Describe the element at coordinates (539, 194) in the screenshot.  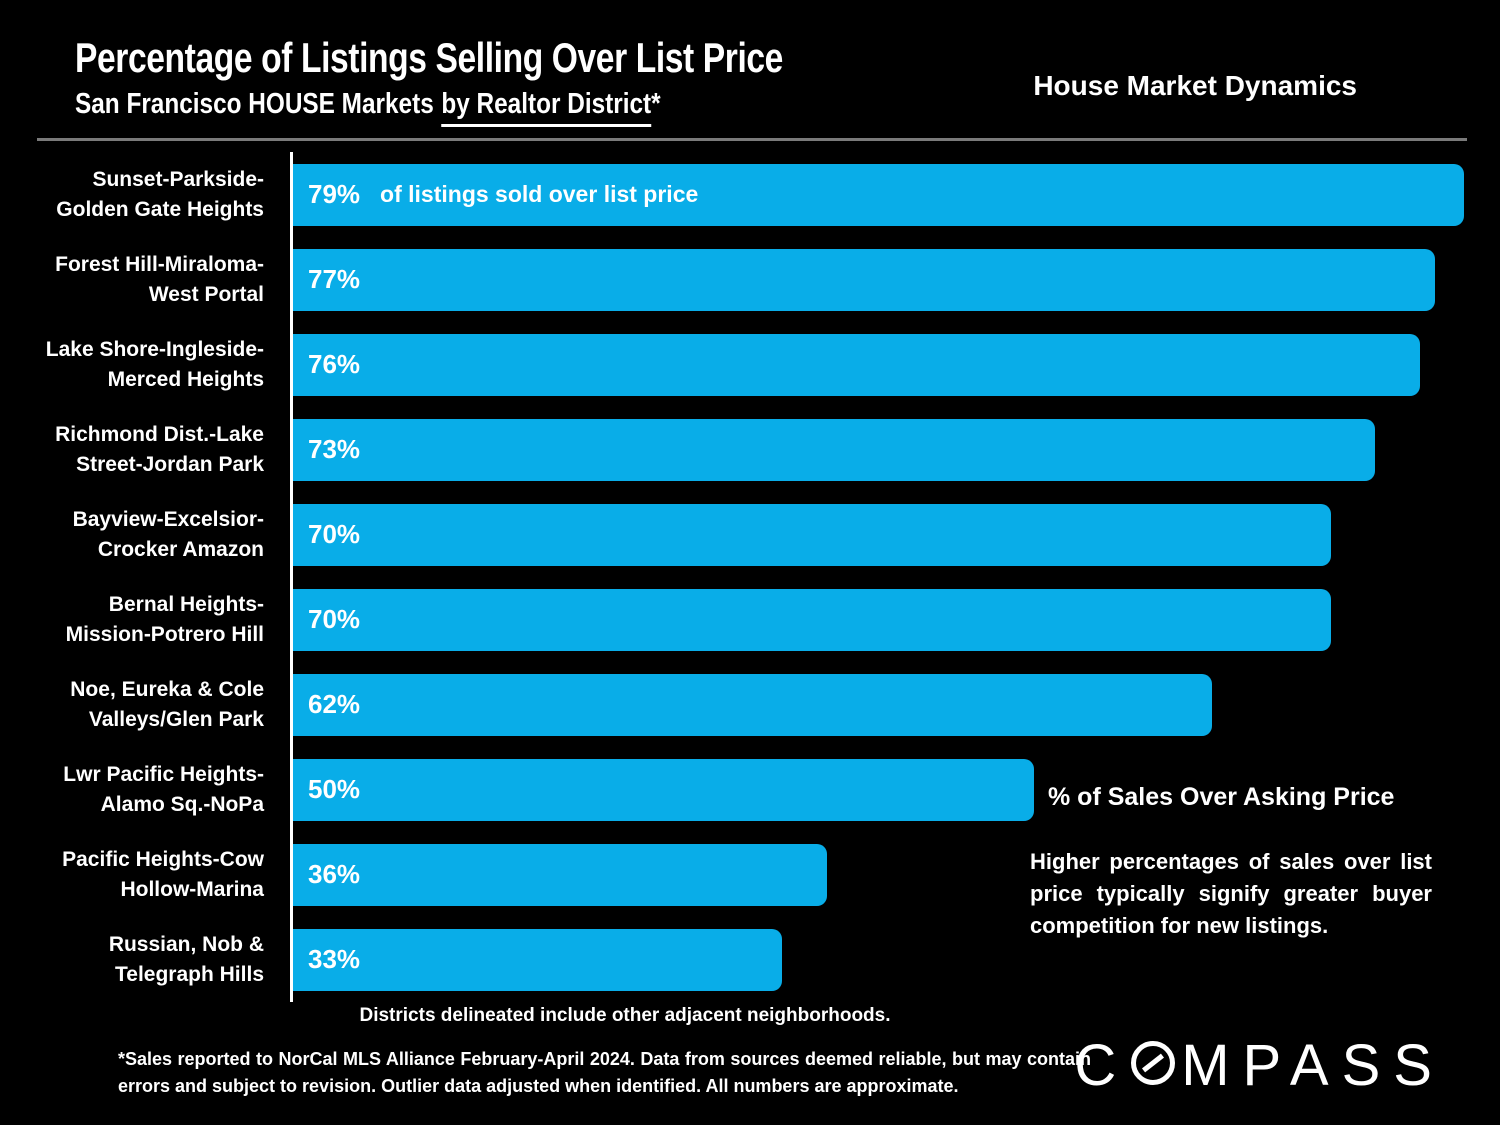
I see `first-bar-note: of listings sold over list price` at that location.